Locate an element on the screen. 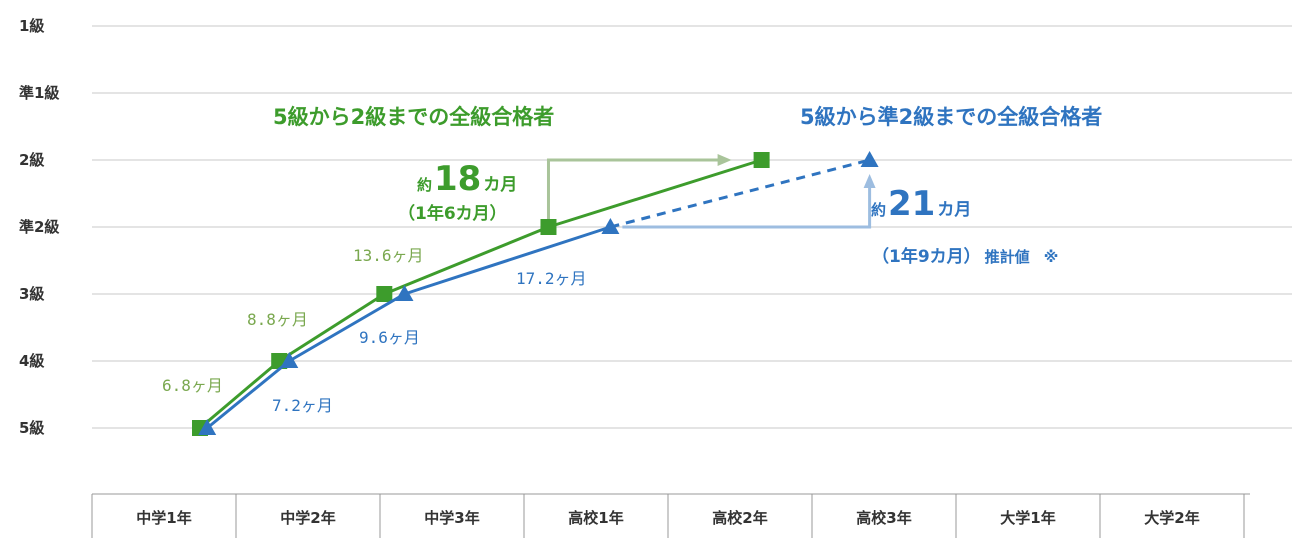 Image resolution: width=1308 pixels, height=552 pixels. green-duration-sub: （1年6カ月） is located at coordinates (452, 213).